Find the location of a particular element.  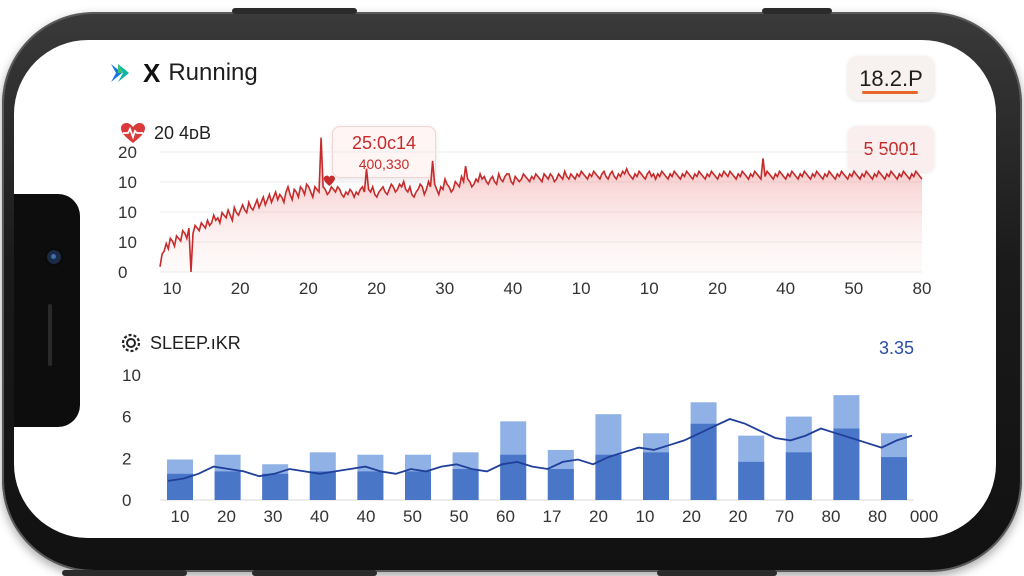

tooltip-time: 25:0ᴄ14 is located at coordinates (384, 143).